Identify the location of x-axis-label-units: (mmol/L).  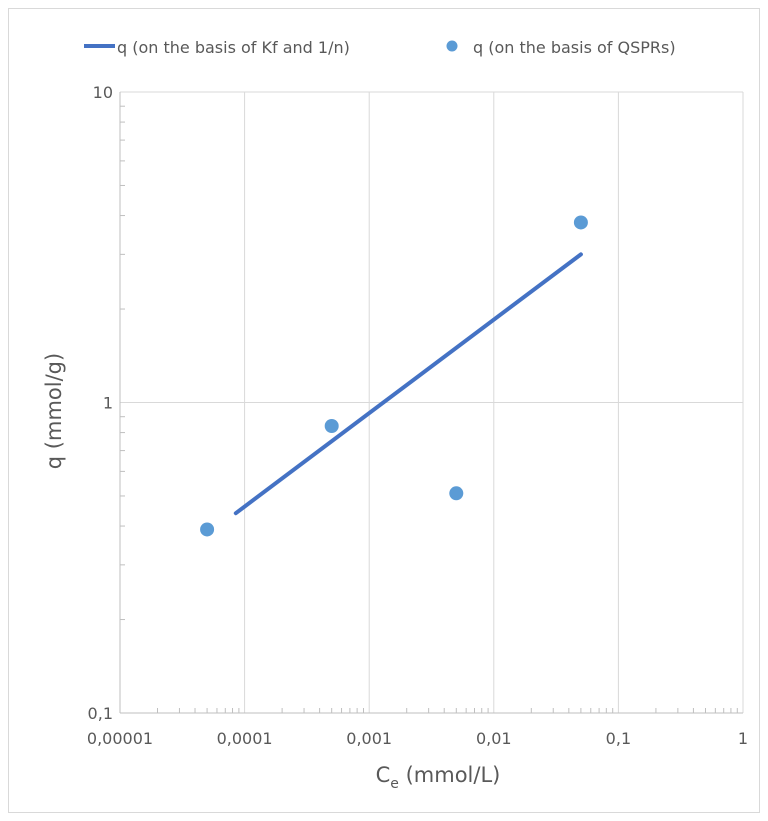
(449, 775).